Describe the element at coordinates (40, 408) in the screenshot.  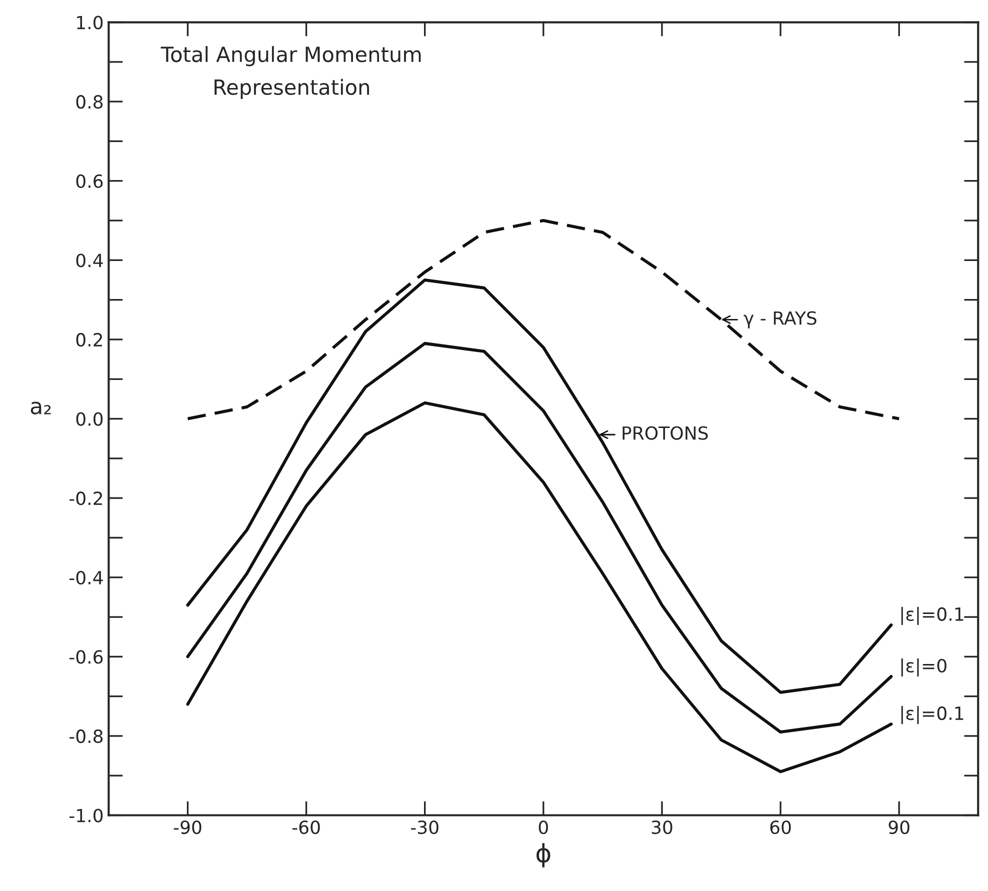
I see `y-axis-title: a₂` at that location.